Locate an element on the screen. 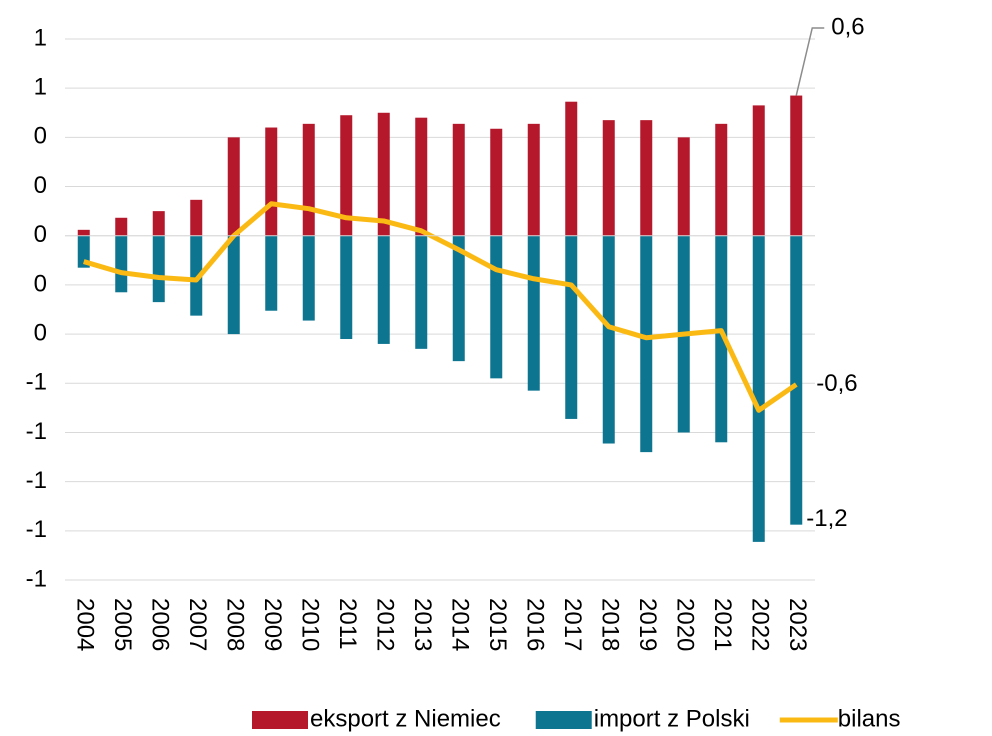 The image size is (992, 736). x-tick-label: 2005 is located at coordinates (122, 624).